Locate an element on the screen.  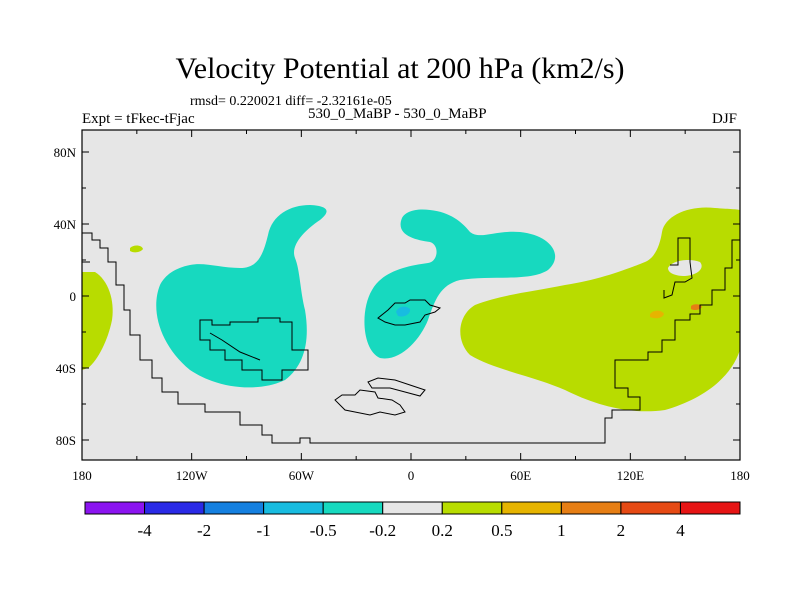
colorbar-label: -0.2 is located at coordinates (382, 530).